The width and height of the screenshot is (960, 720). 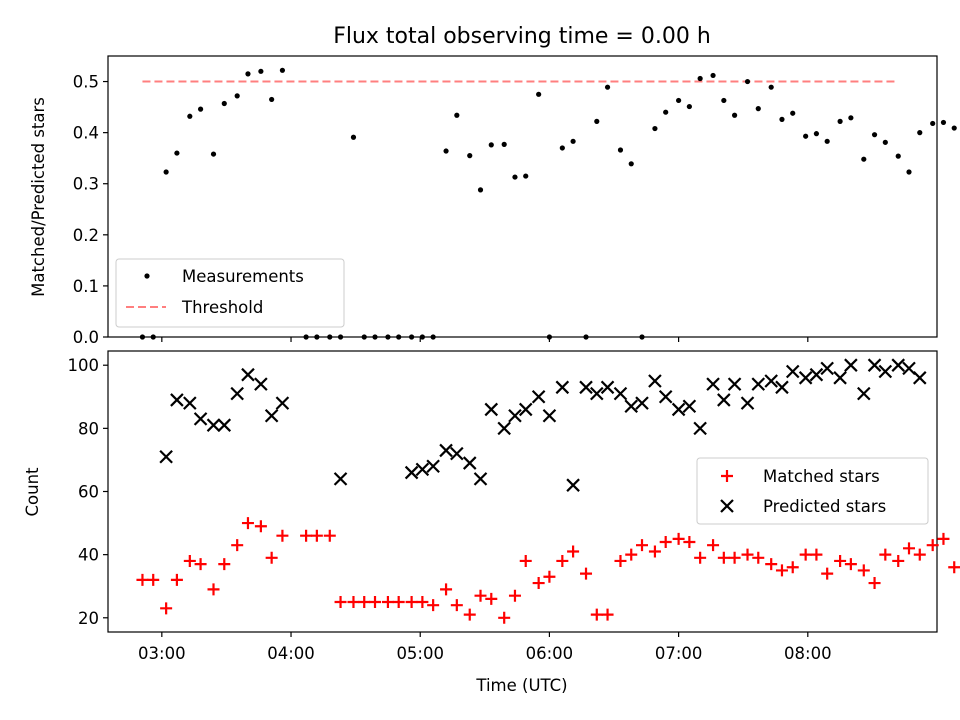 I want to click on legend-measurements-marker, so click(x=147, y=276).